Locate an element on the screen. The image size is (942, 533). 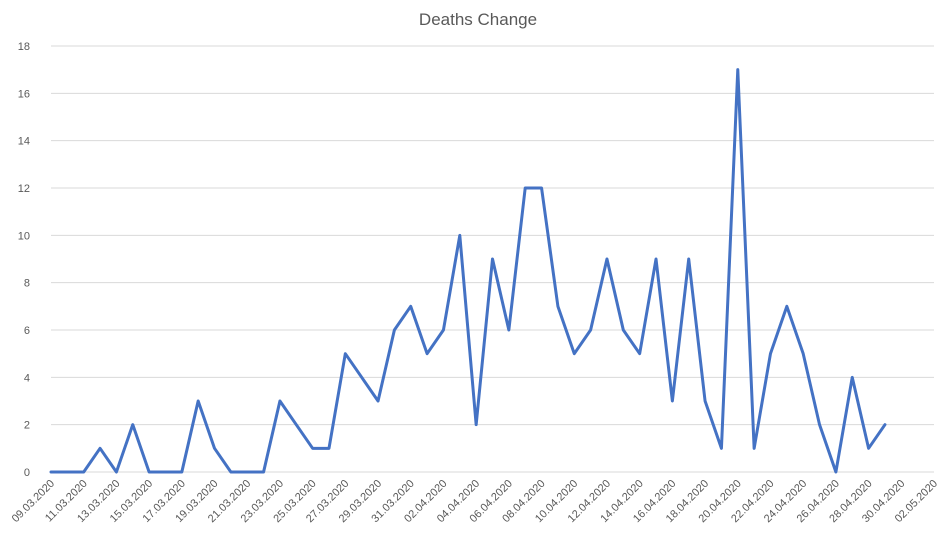
y-tick-label: 10 is located at coordinates (24, 236).